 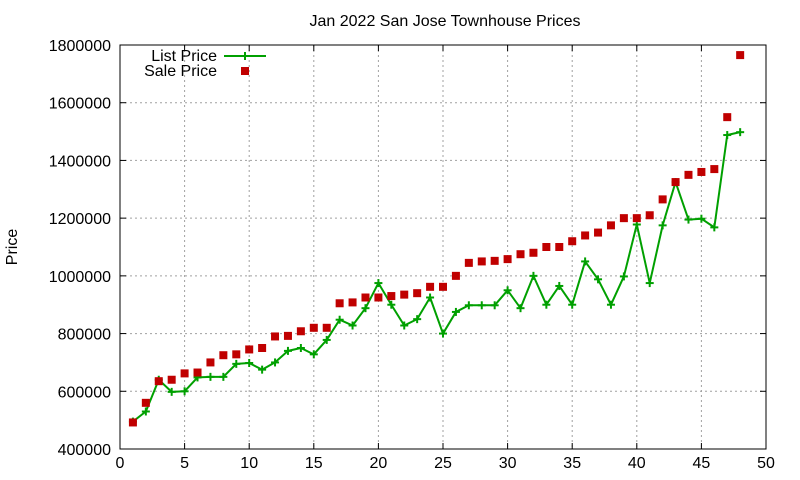 I want to click on y-tick-label: 1000000, so click(x=80, y=277).